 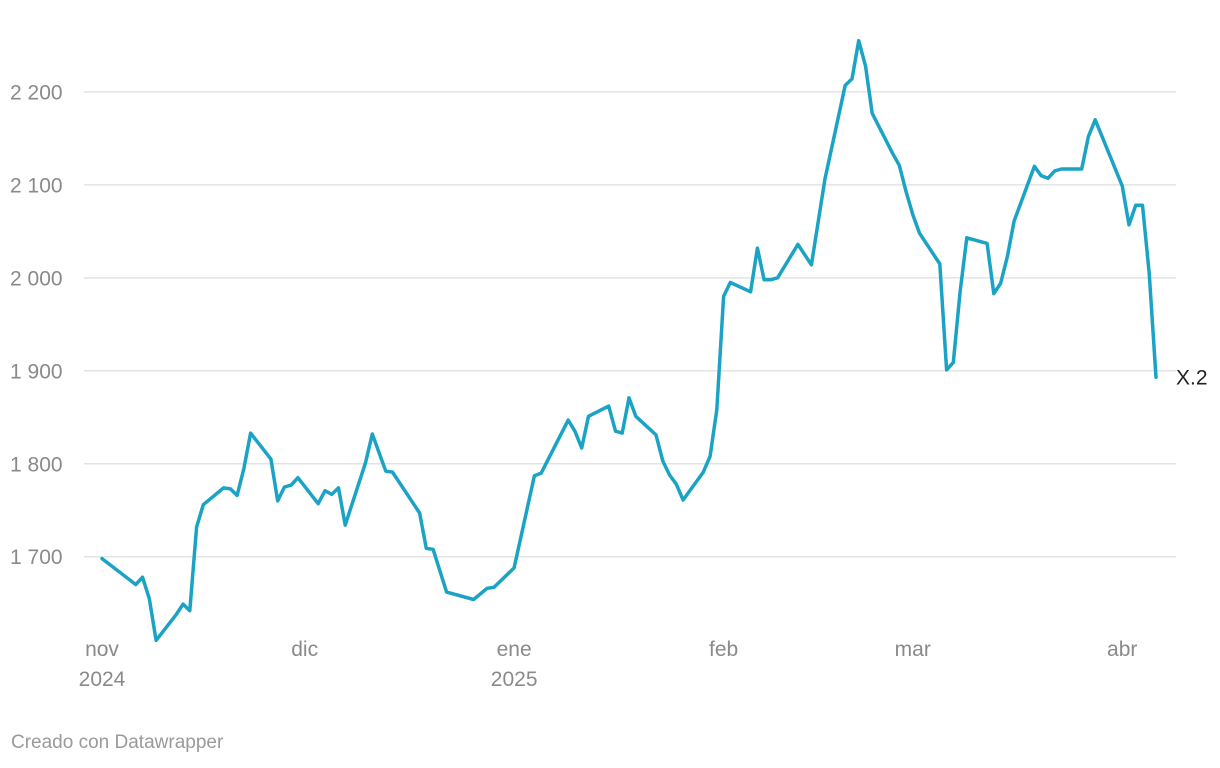 I want to click on series-end-labels: X.2, so click(x=1192, y=377).